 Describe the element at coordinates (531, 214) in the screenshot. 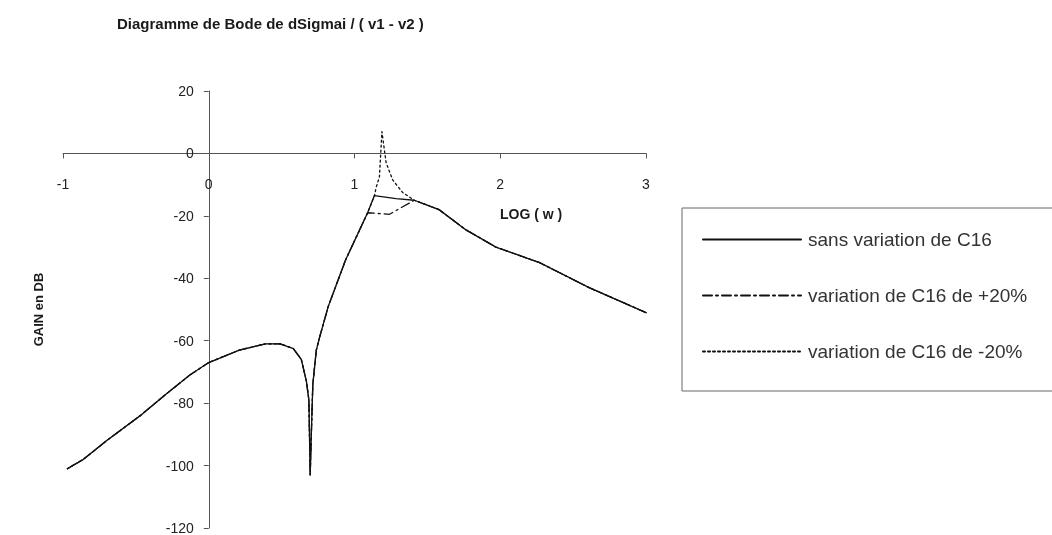

I see `x-axis-title: LOG ( w )` at that location.